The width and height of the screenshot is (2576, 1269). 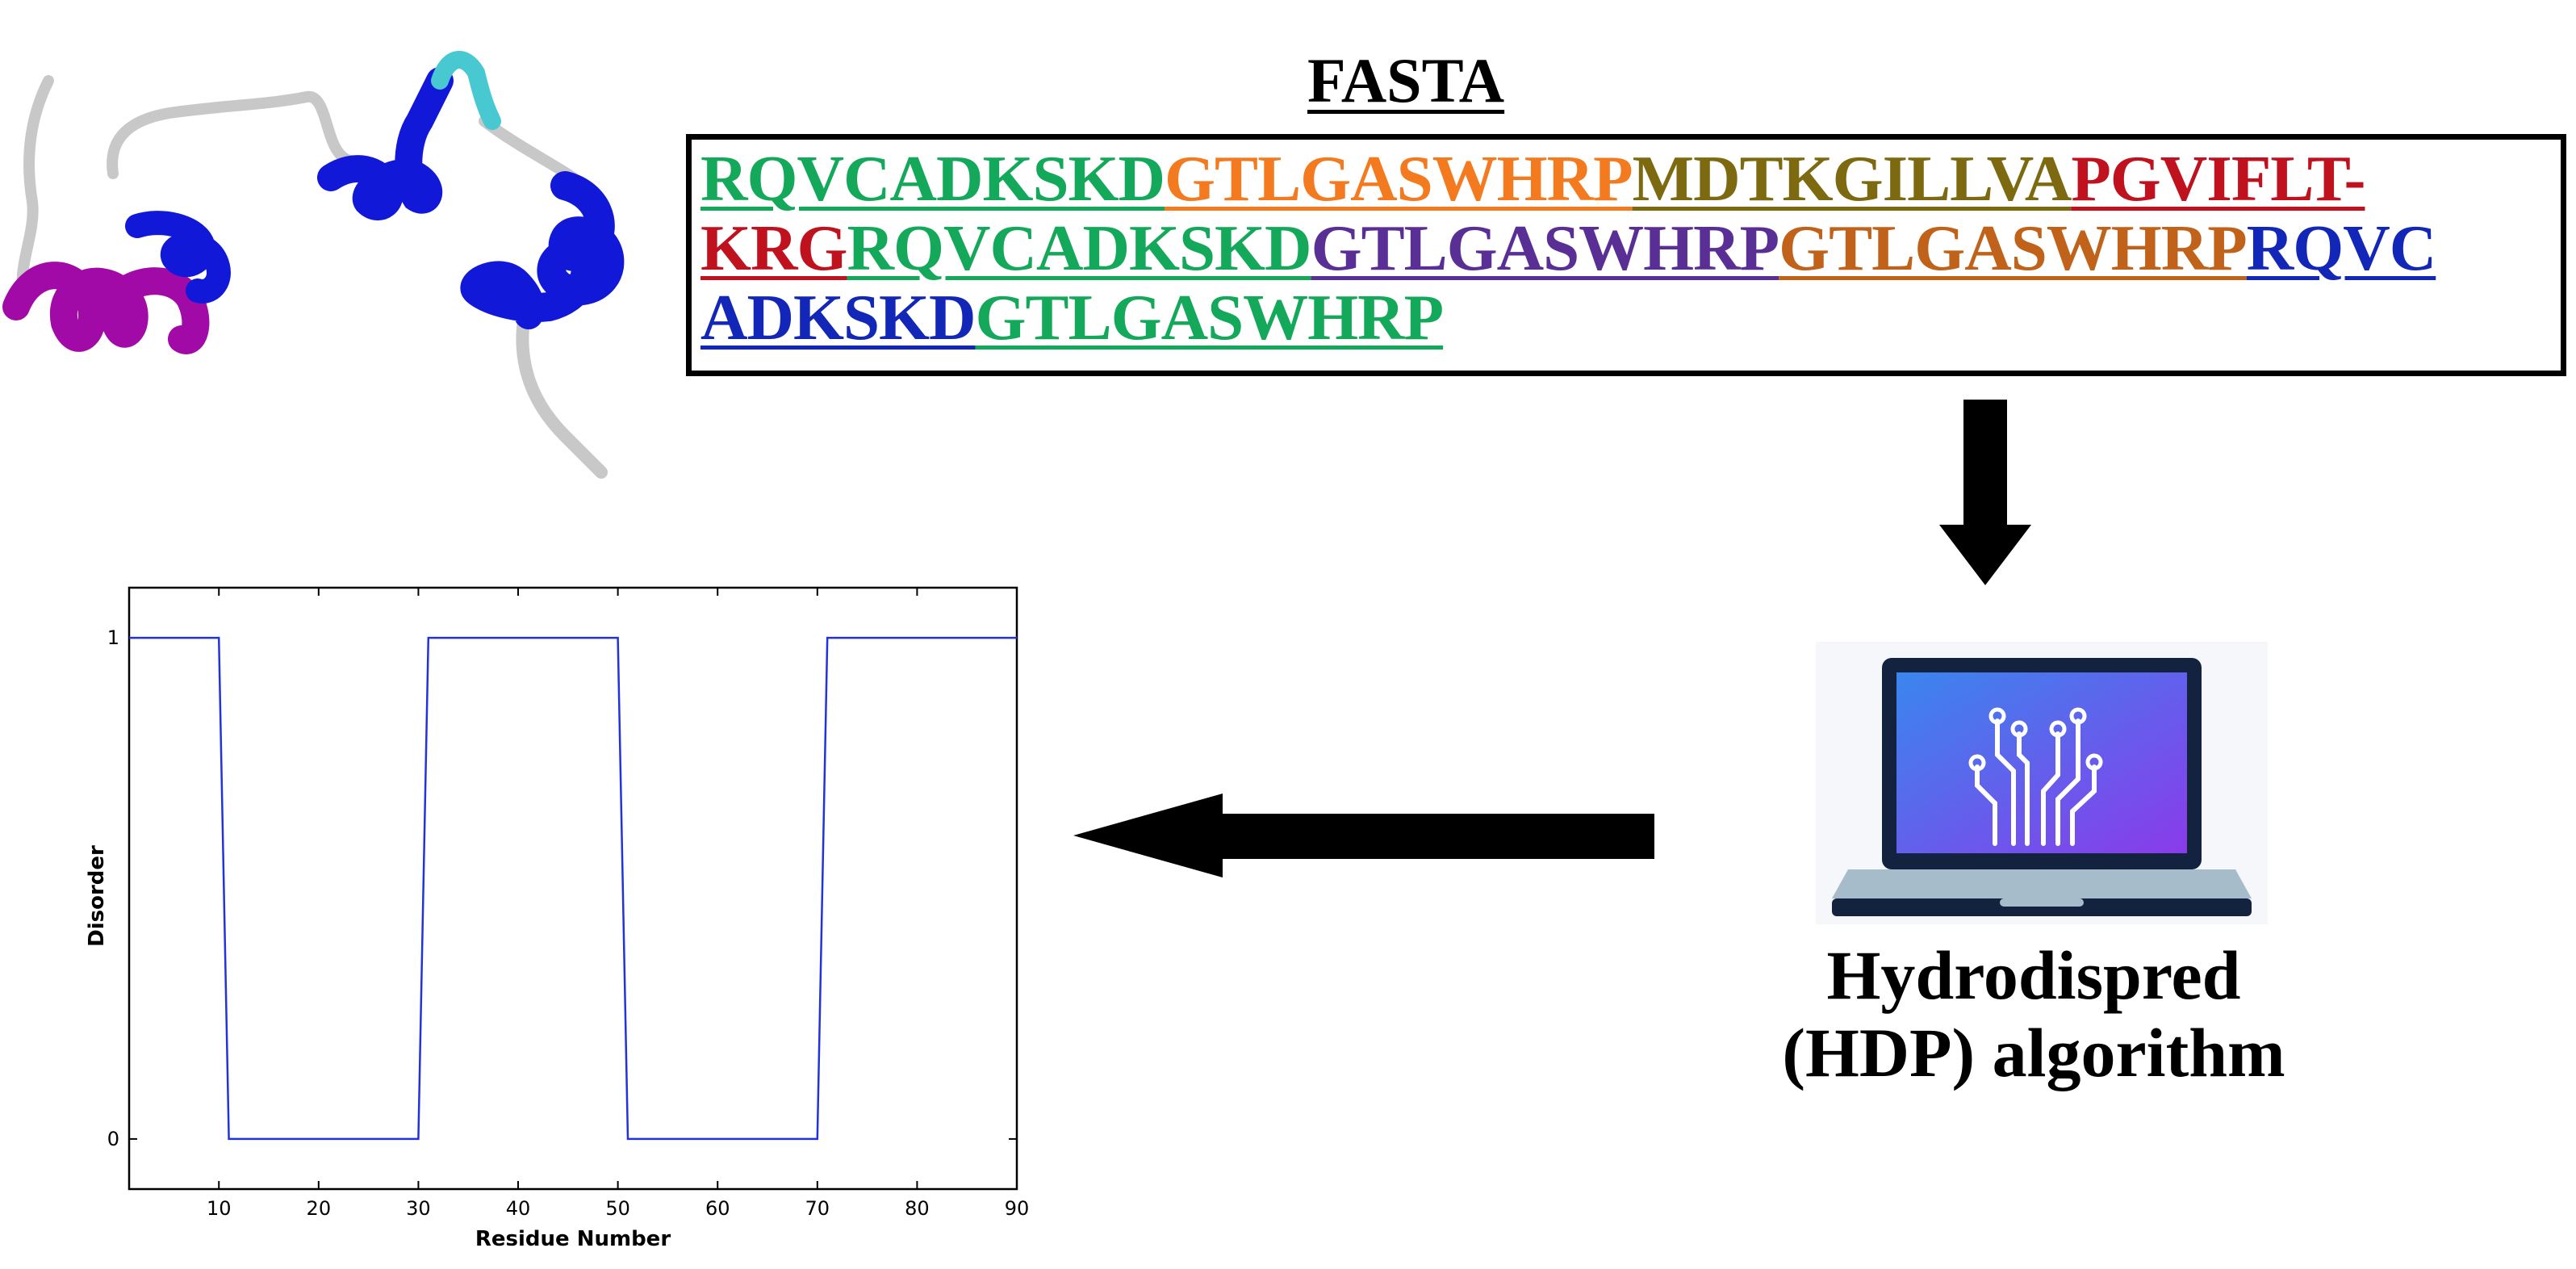 What do you see at coordinates (219, 1209) in the screenshot?
I see `x-tick-label: 10` at bounding box center [219, 1209].